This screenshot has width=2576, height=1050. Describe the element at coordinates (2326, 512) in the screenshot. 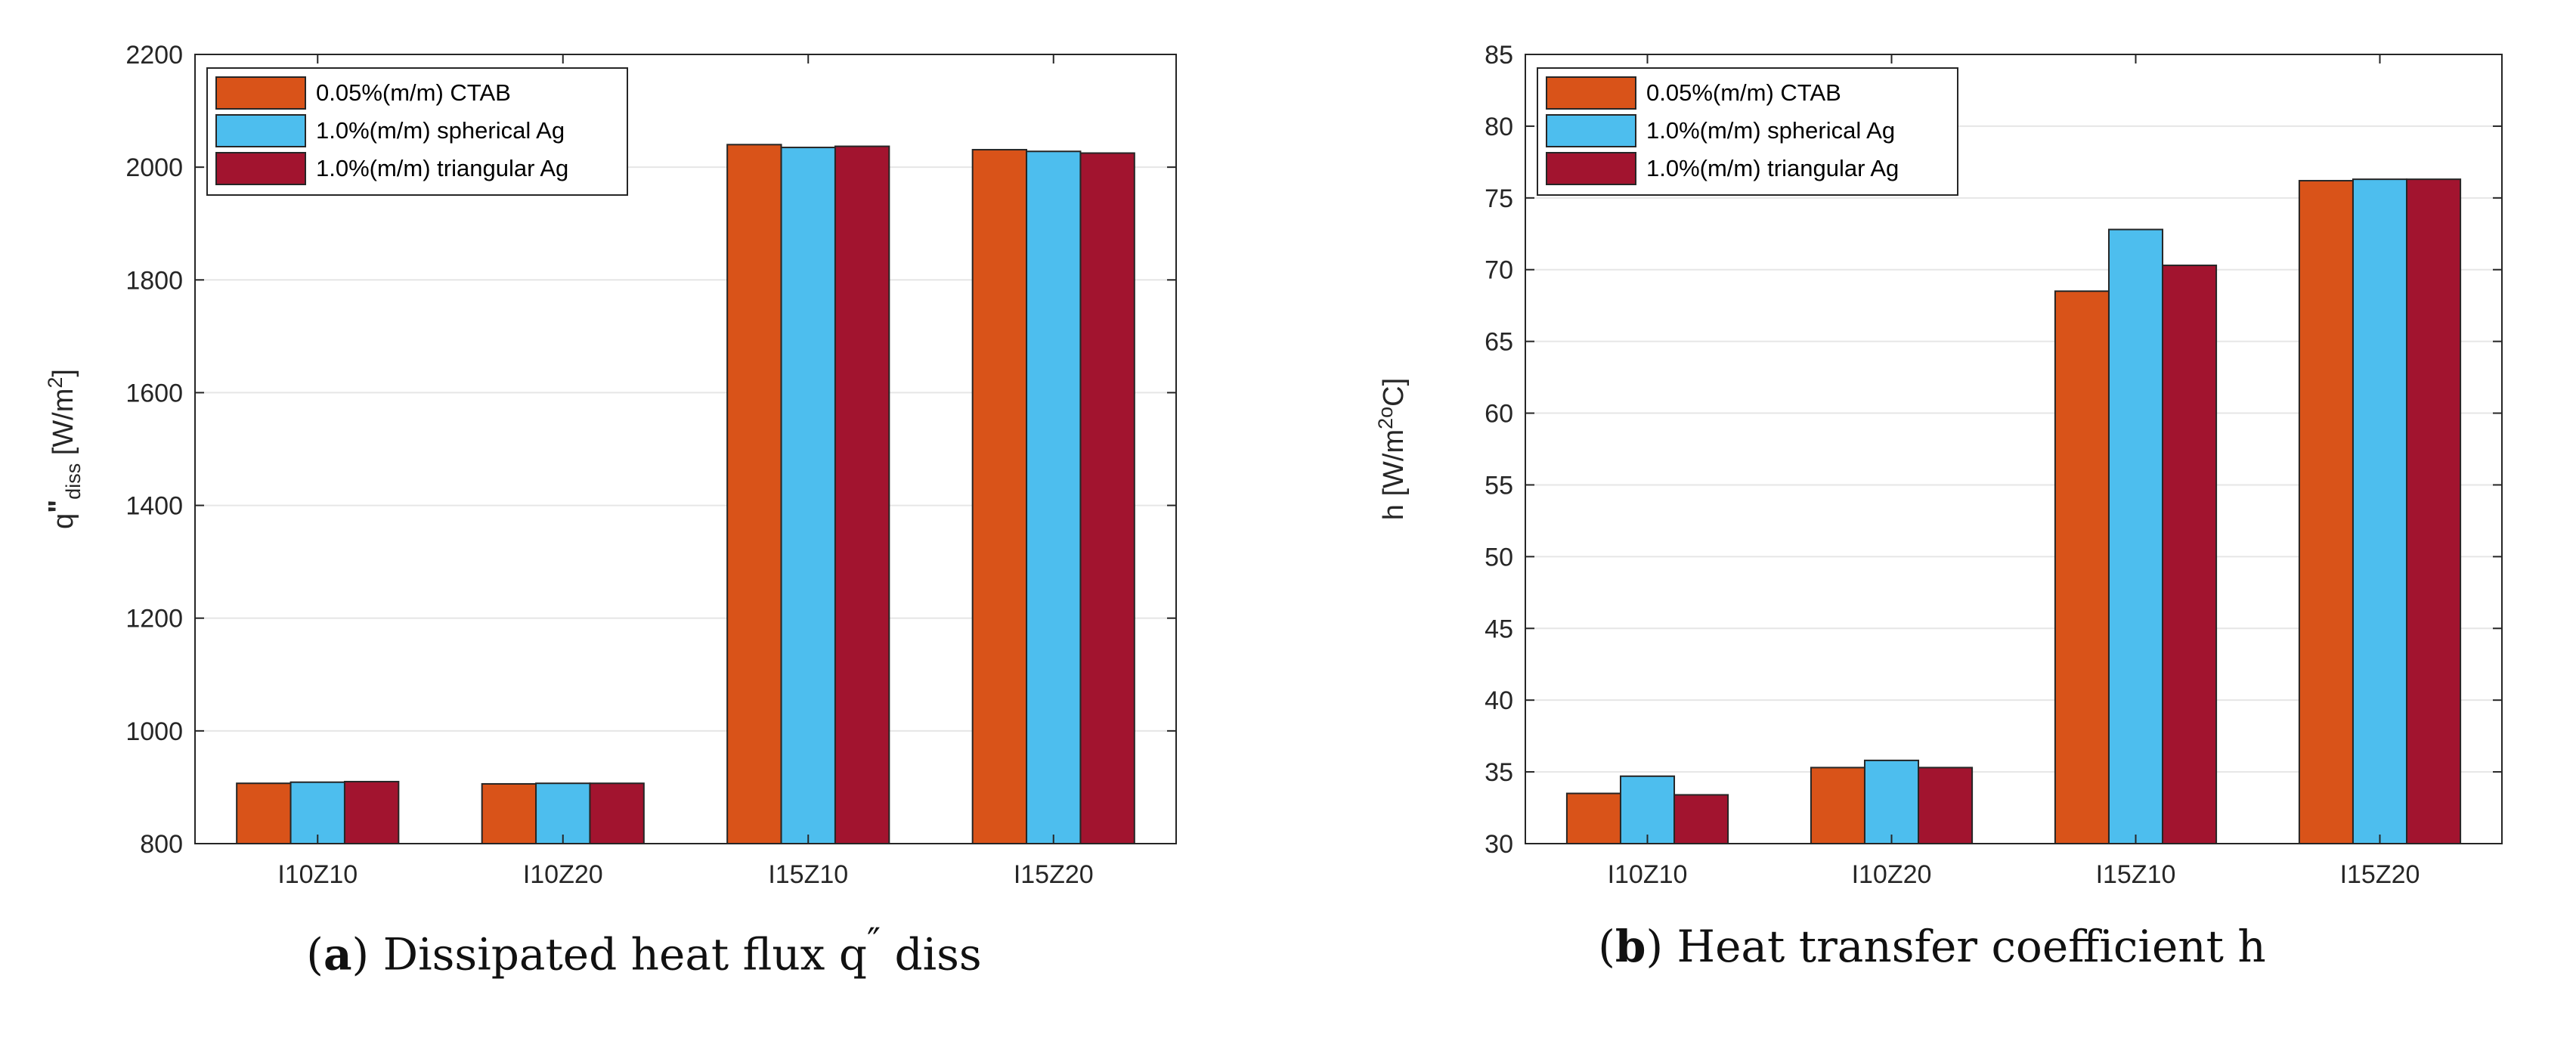

I see `chart-b-bar-I15Z20-s0` at that location.